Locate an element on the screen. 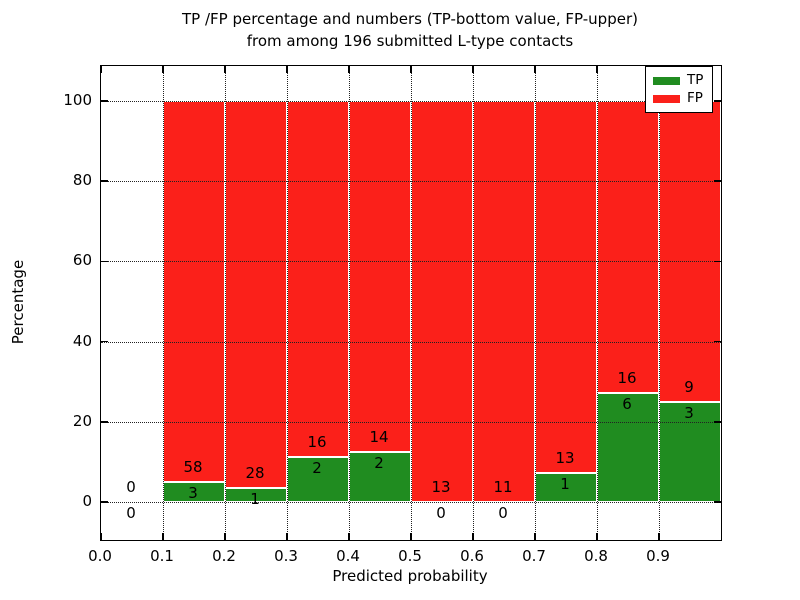  y-axis-label: Percentage is located at coordinates (18, 302).